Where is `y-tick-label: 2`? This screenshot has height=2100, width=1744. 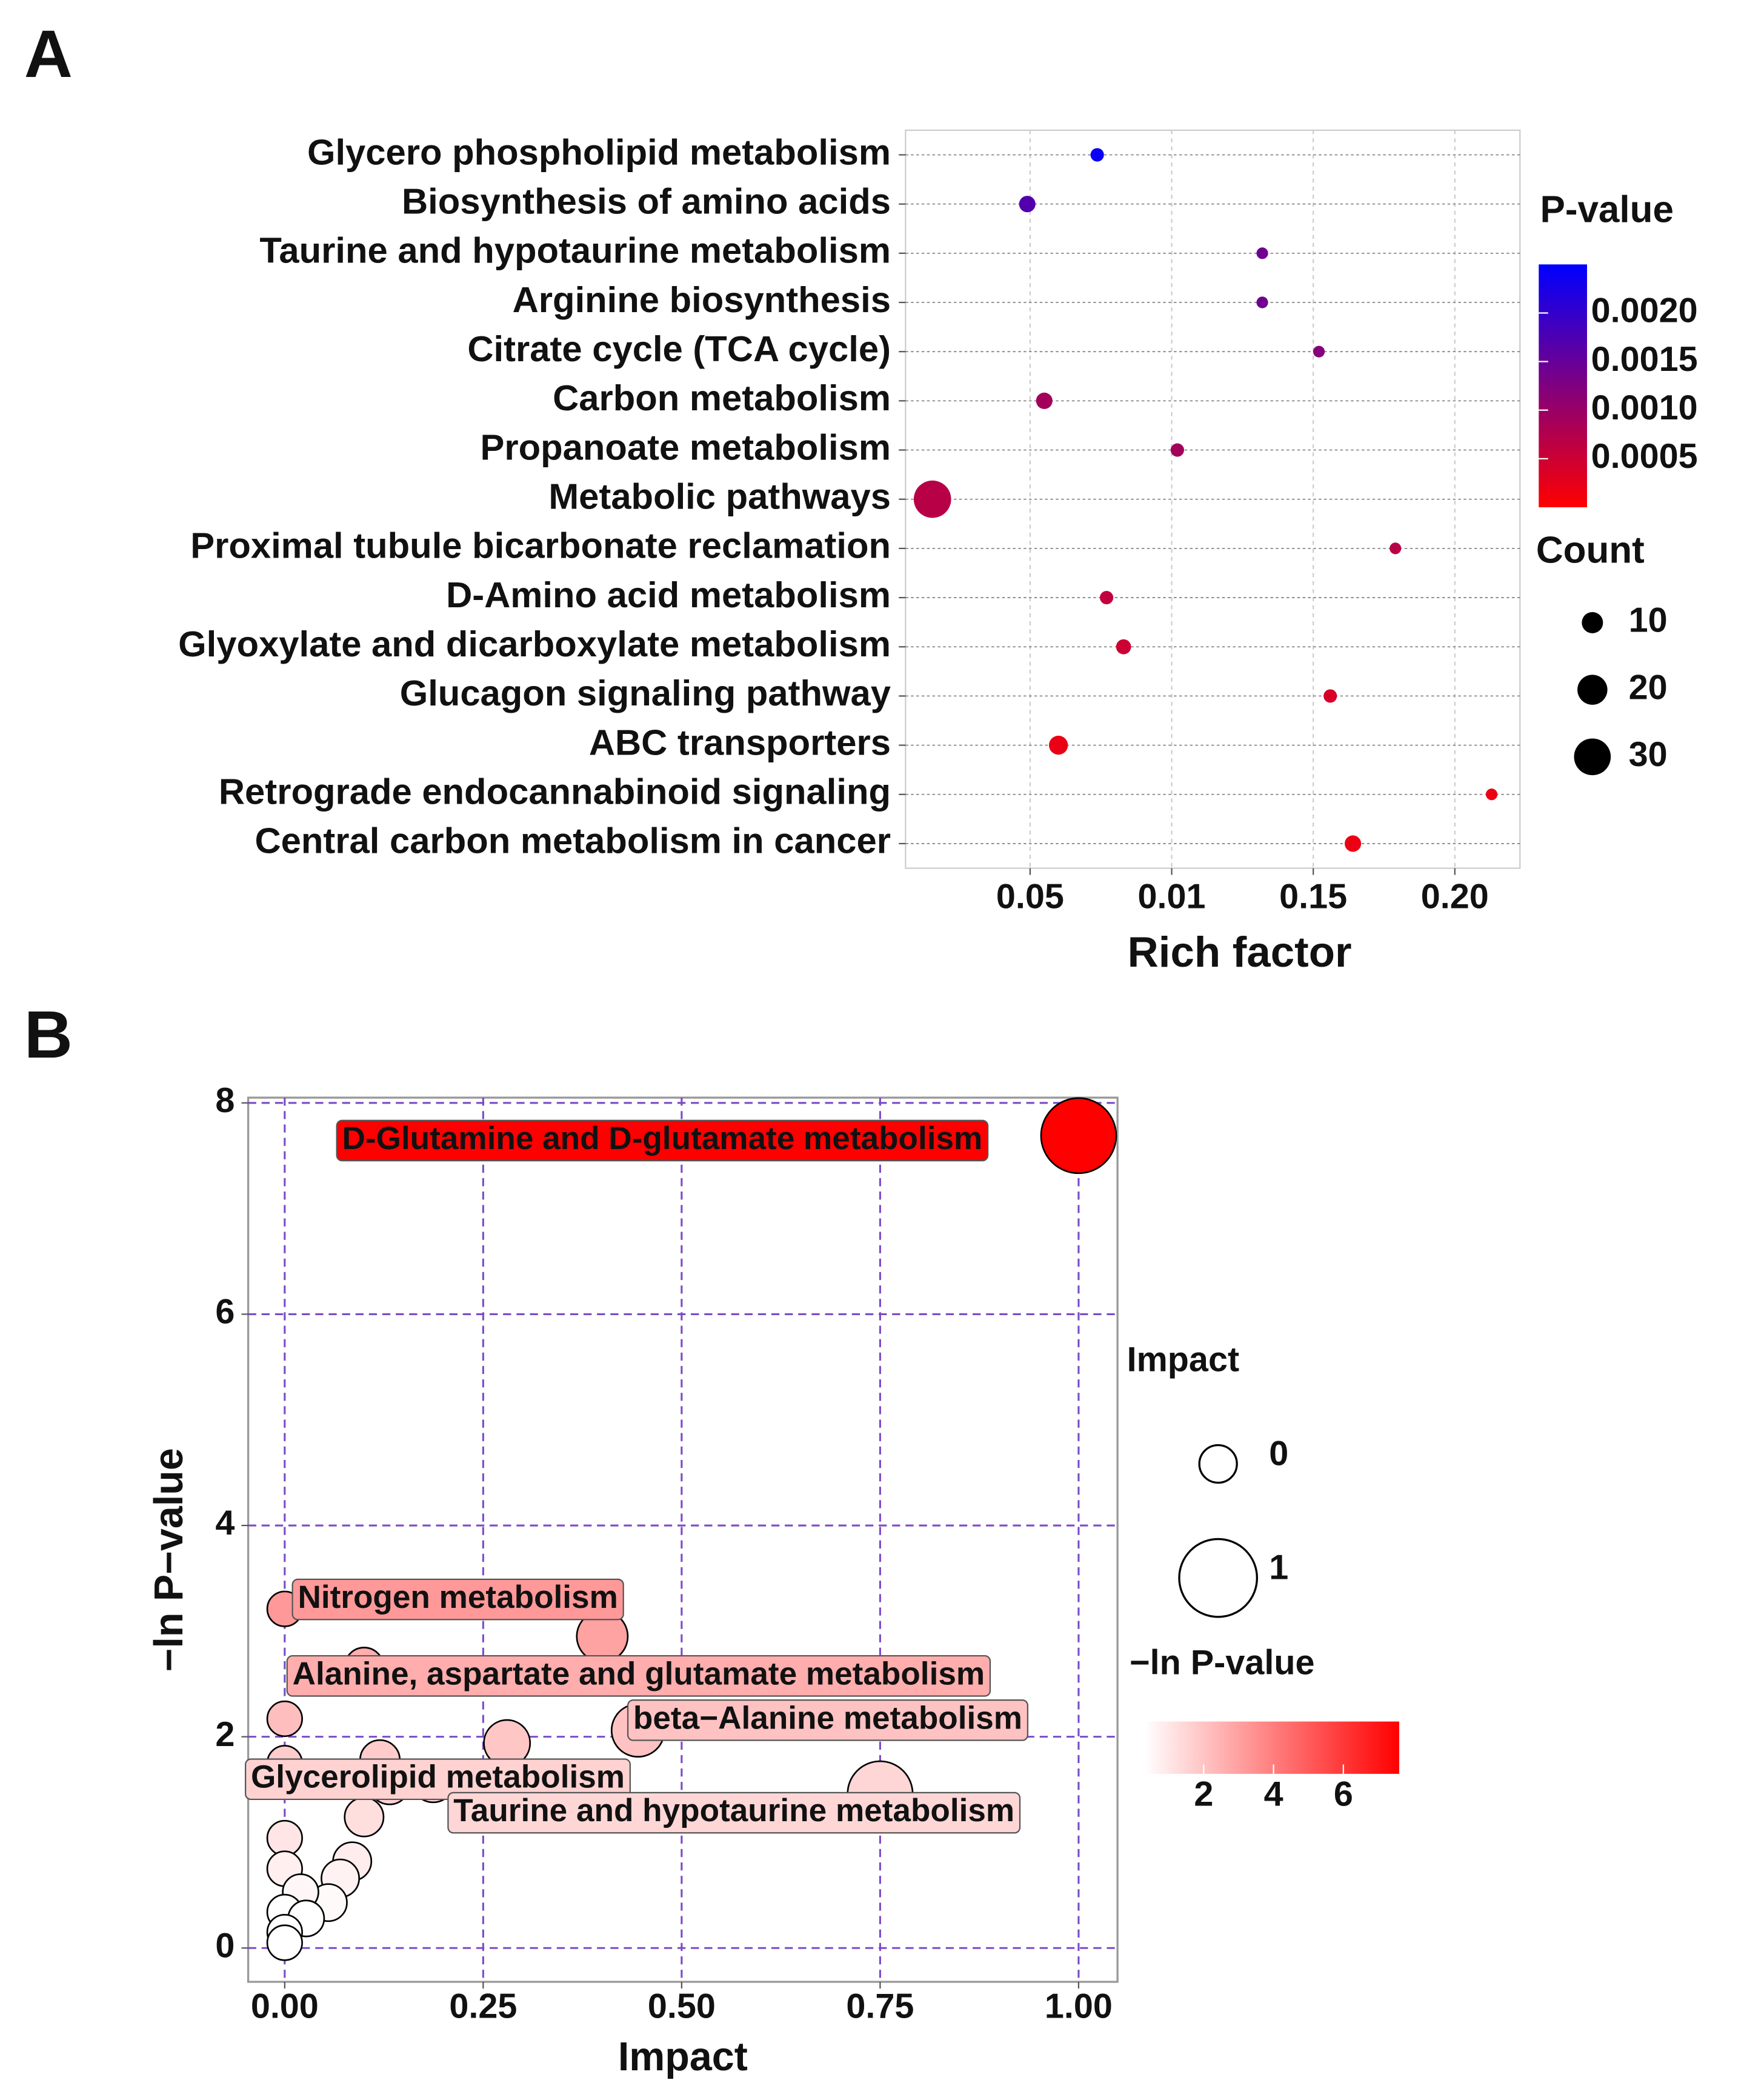 y-tick-label: 2 is located at coordinates (225, 1734).